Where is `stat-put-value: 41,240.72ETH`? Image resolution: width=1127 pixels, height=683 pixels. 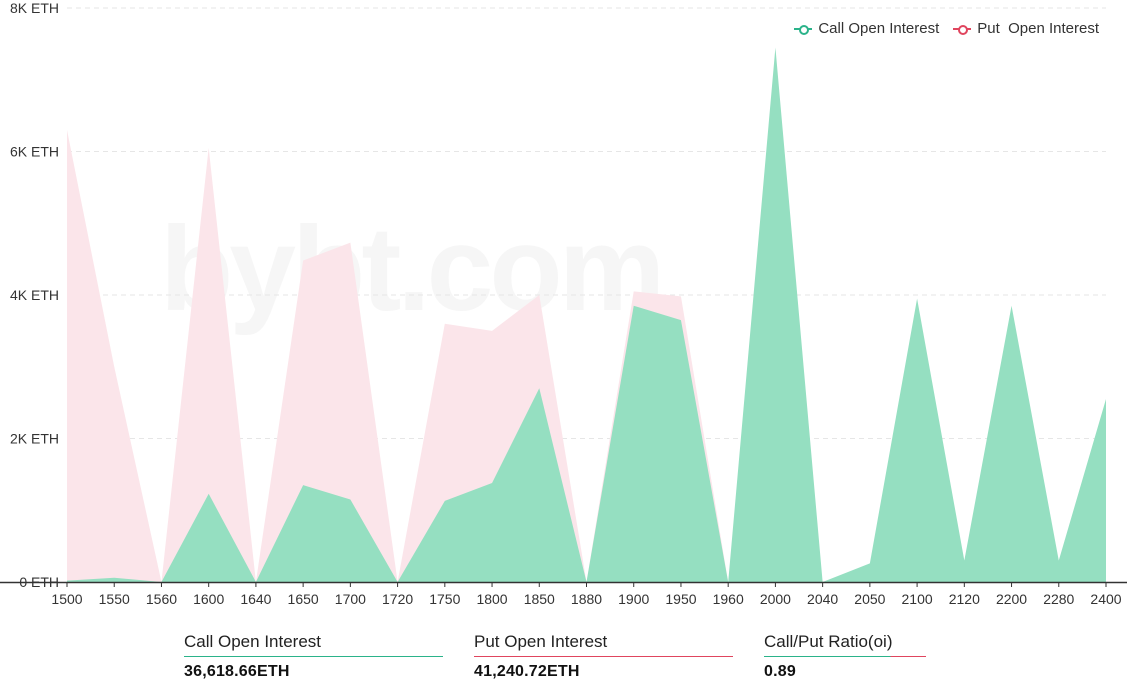 stat-put-value: 41,240.72ETH is located at coordinates (527, 671).